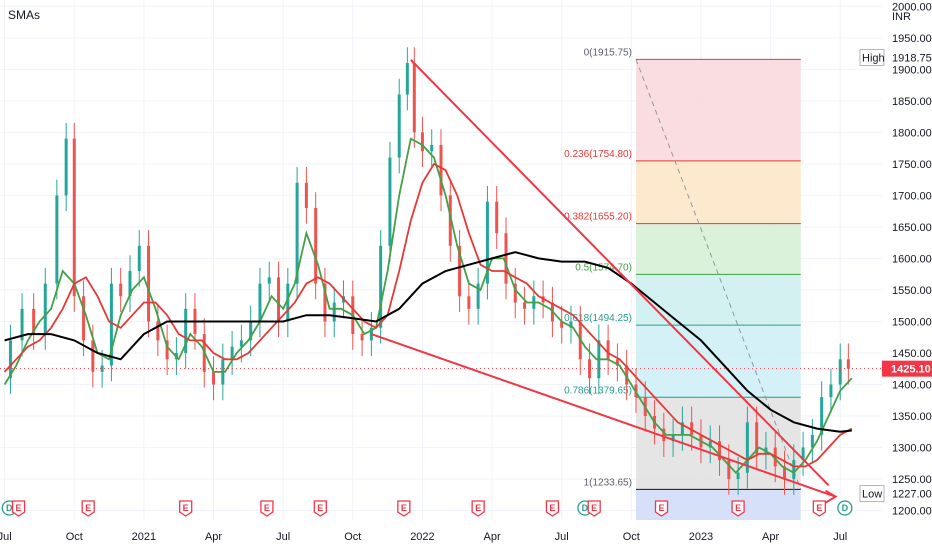  I want to click on fib-level-label: 0.5(1574.70), so click(603, 267).